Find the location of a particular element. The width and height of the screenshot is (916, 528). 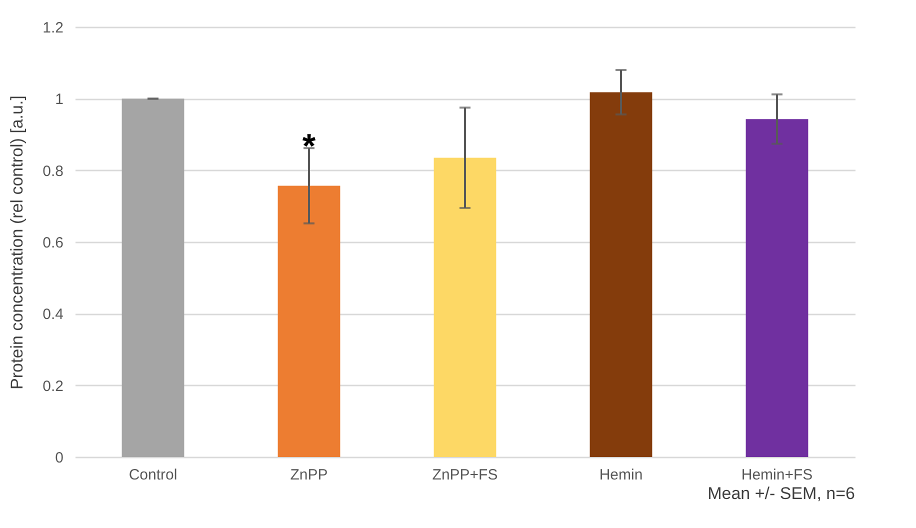

x-tick-label: Control is located at coordinates (153, 475).